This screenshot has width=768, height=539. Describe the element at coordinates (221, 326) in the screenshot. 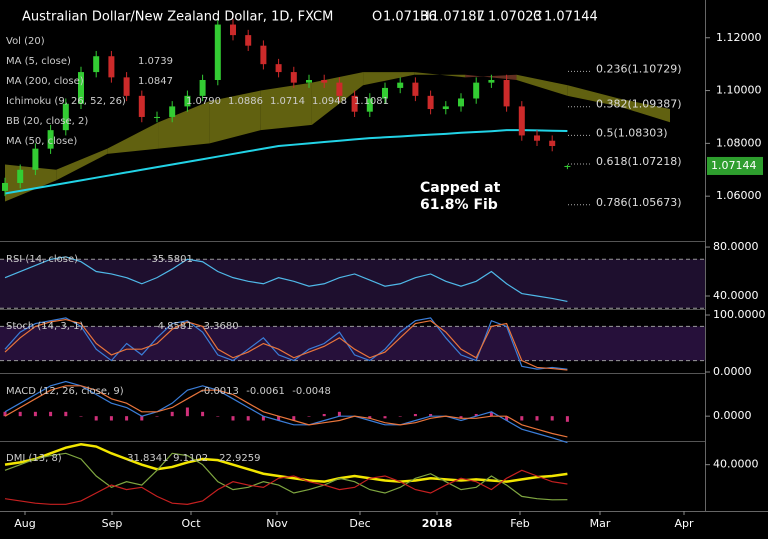

I see `legend-value: 3.3680` at that location.